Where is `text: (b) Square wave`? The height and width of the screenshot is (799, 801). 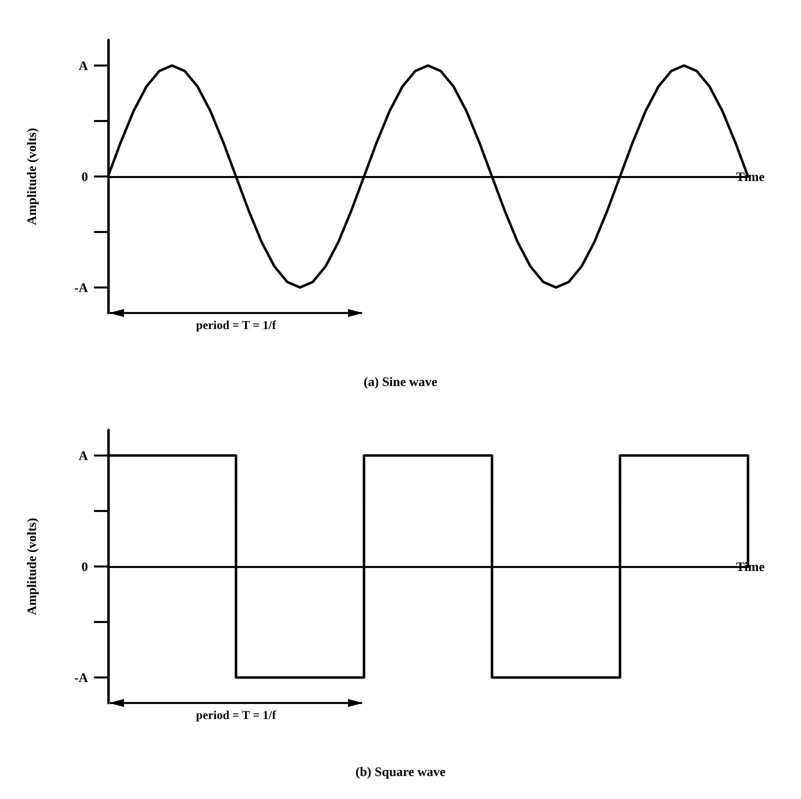
text: (b) Square wave is located at coordinates (400, 771).